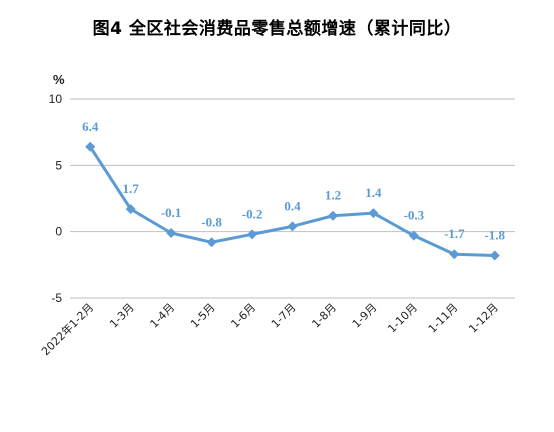  I want to click on x-tick-label: 1-11月, so click(443, 318).